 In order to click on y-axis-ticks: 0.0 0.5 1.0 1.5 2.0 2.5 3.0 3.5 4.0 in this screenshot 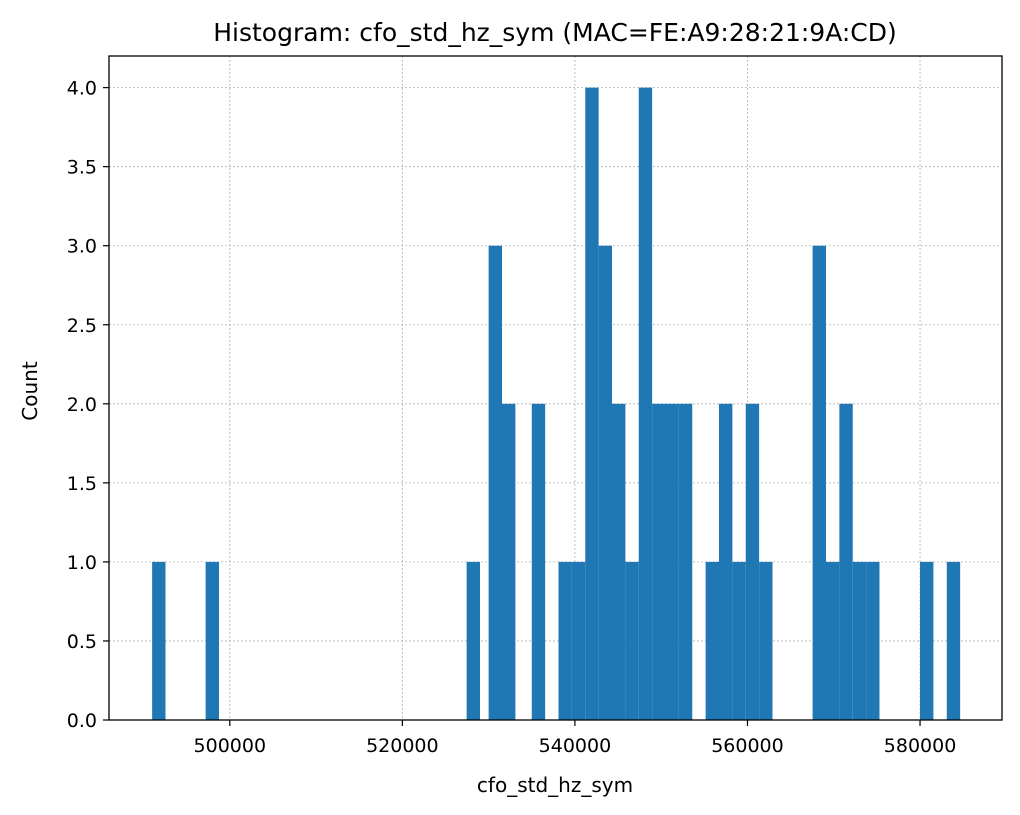, I will do `click(88, 405)`.